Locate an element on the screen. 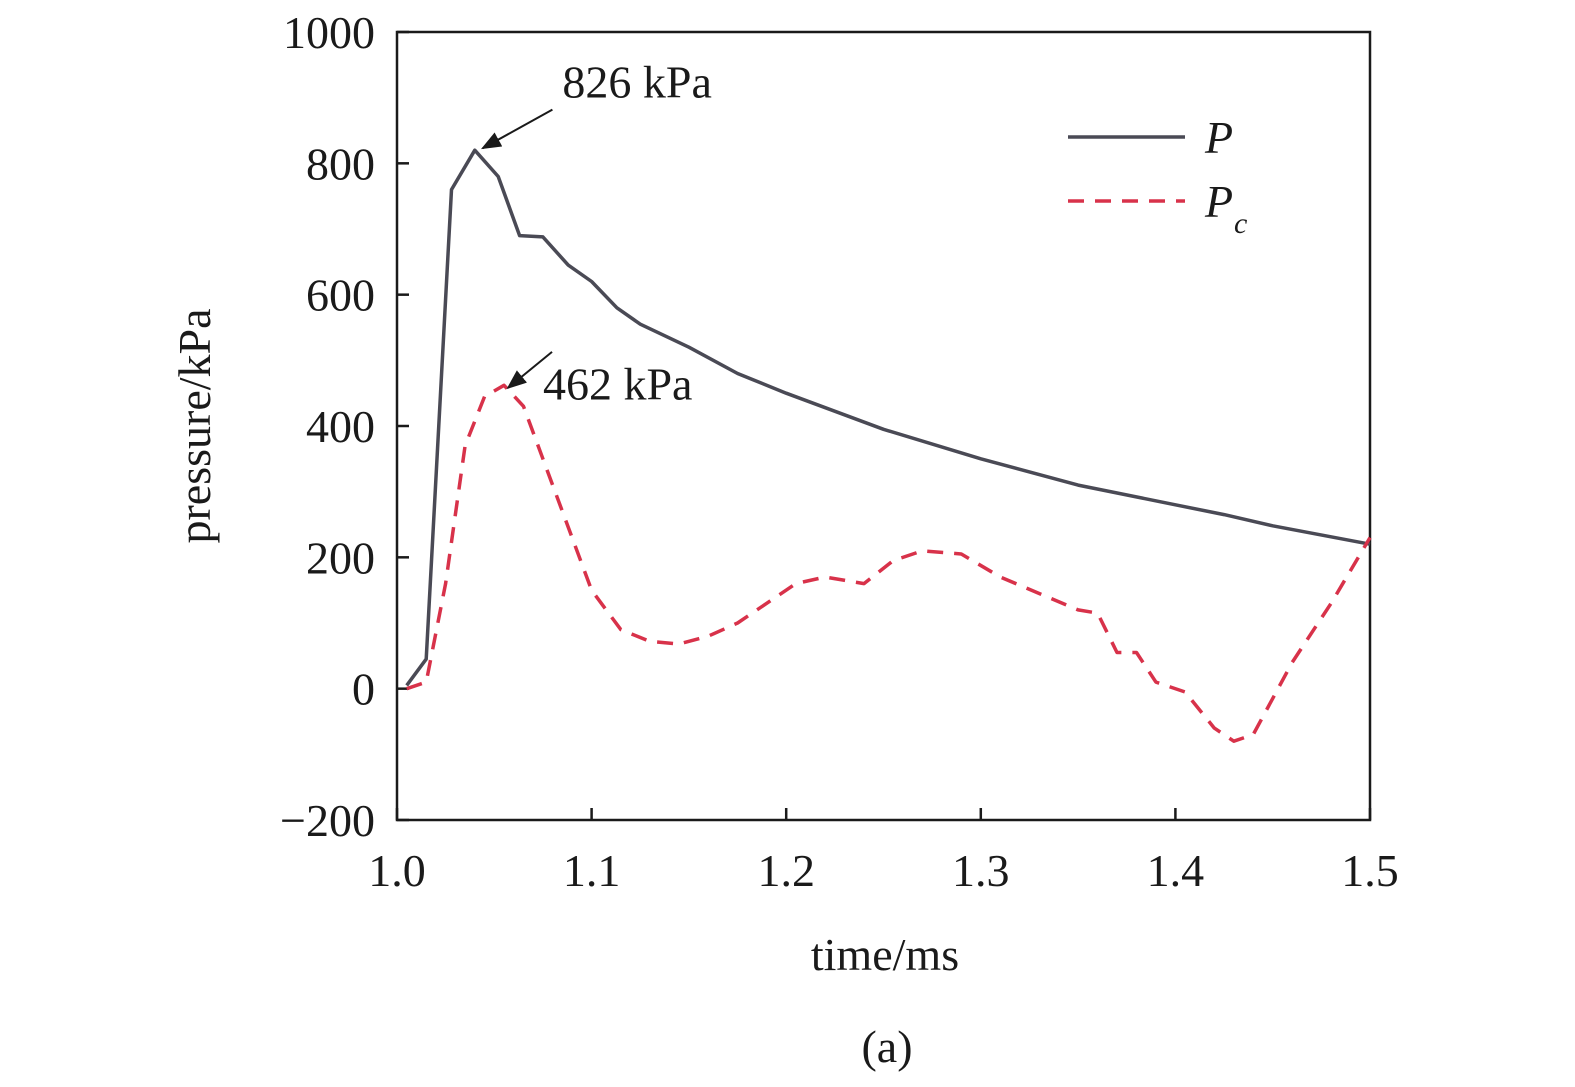 The height and width of the screenshot is (1087, 1575). y-tick-label: 0 is located at coordinates (363, 689).